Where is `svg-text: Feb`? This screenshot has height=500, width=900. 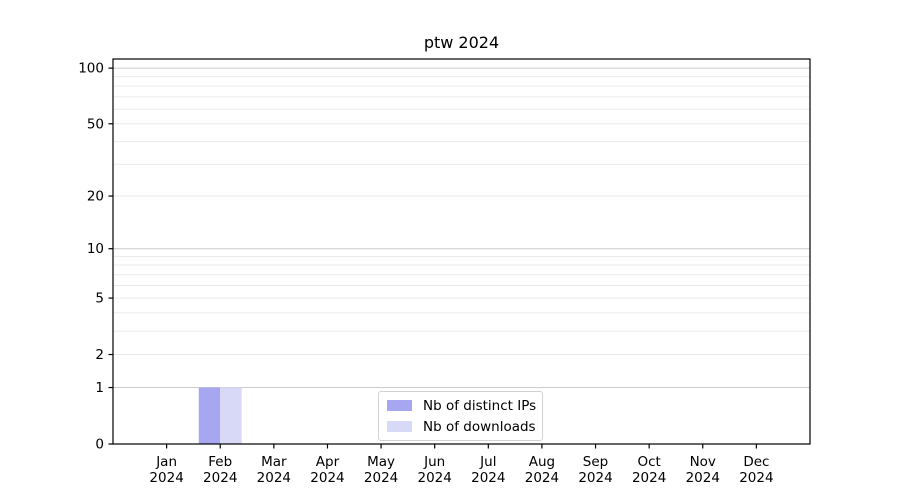 svg-text: Feb is located at coordinates (220, 462).